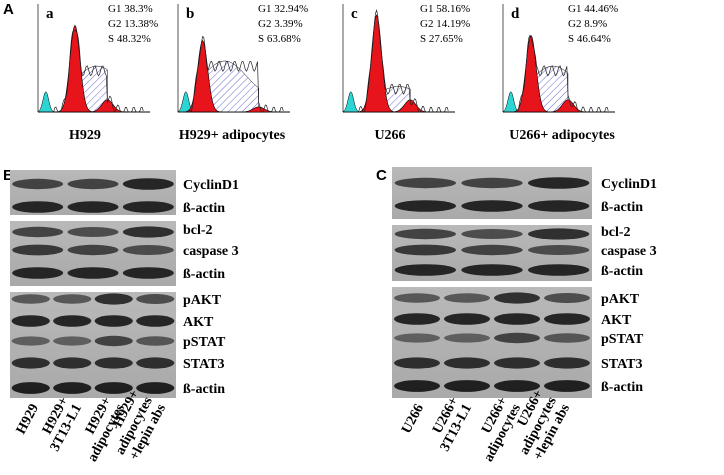 The image size is (724, 475). I want to click on plot-letter: c, so click(354, 14).